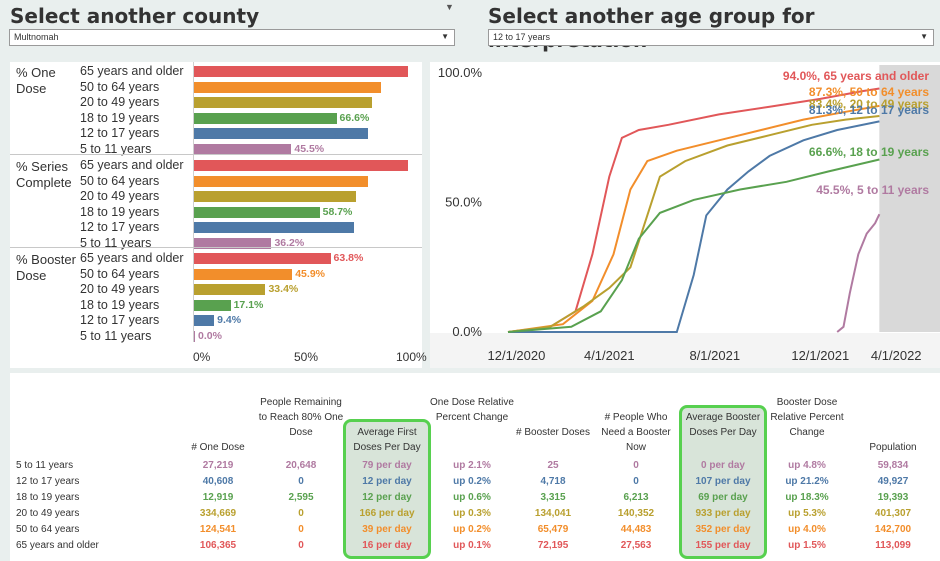  What do you see at coordinates (723, 513) in the screenshot?
I see `table-cell: 933 per day` at bounding box center [723, 513].